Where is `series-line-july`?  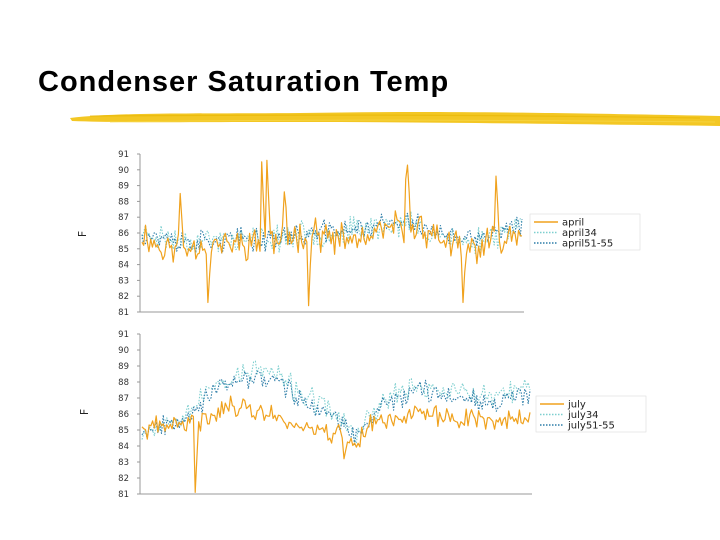
series-line-july is located at coordinates (336, 444).